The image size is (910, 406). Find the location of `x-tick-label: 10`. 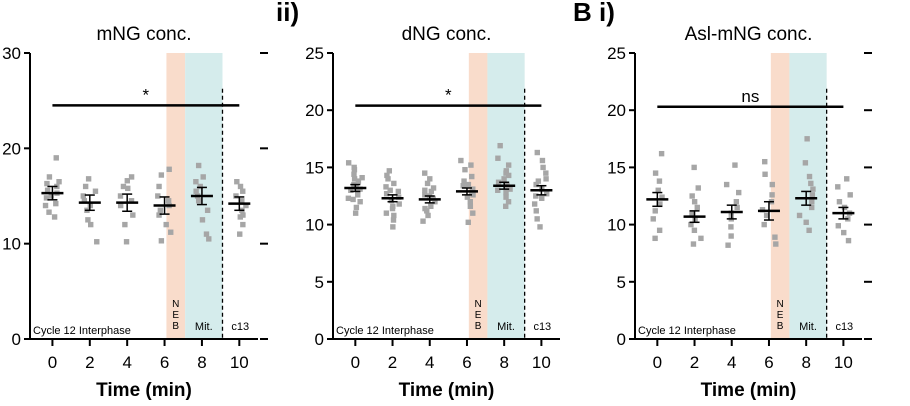

x-tick-label: 10 is located at coordinates (239, 362).